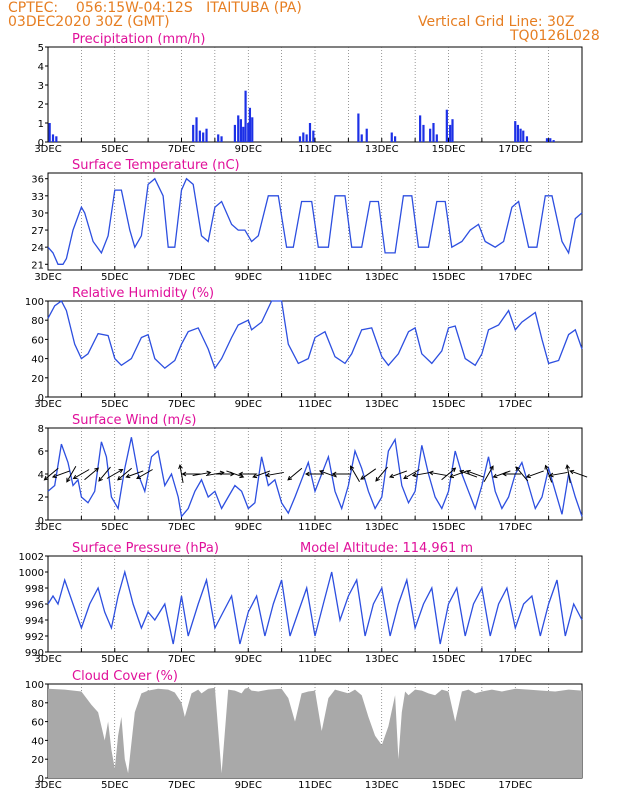 The image size is (618, 800). I want to click on y-tick-label: 996, so click(34, 605).